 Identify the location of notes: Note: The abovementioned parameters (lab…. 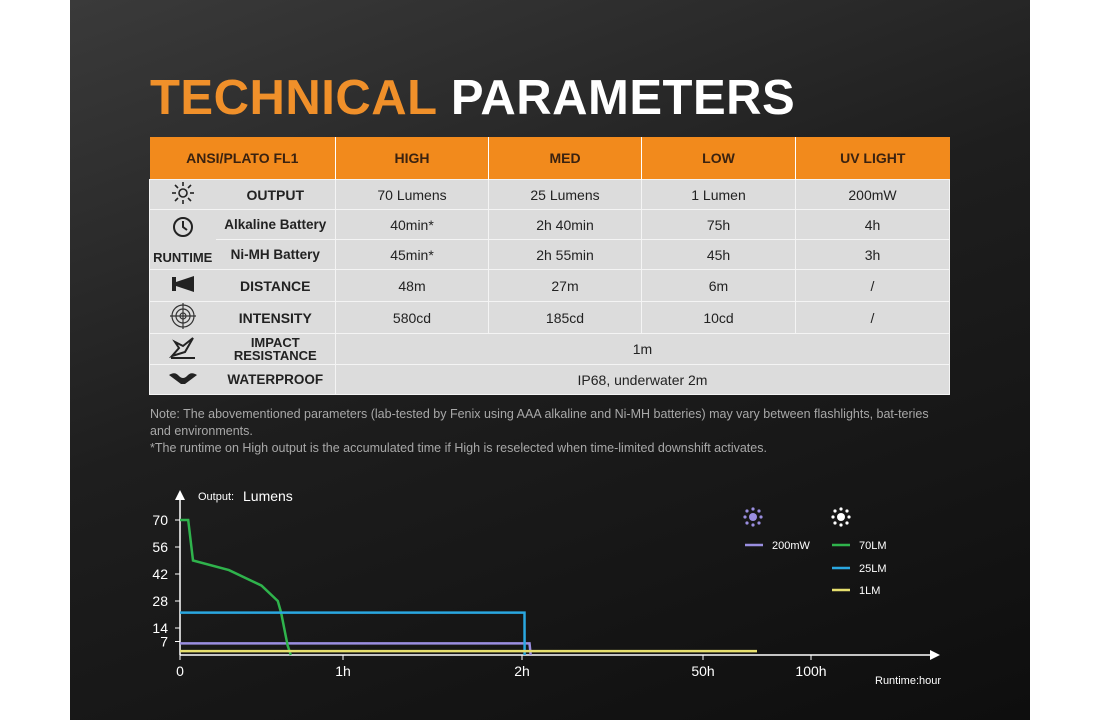
(550, 431).